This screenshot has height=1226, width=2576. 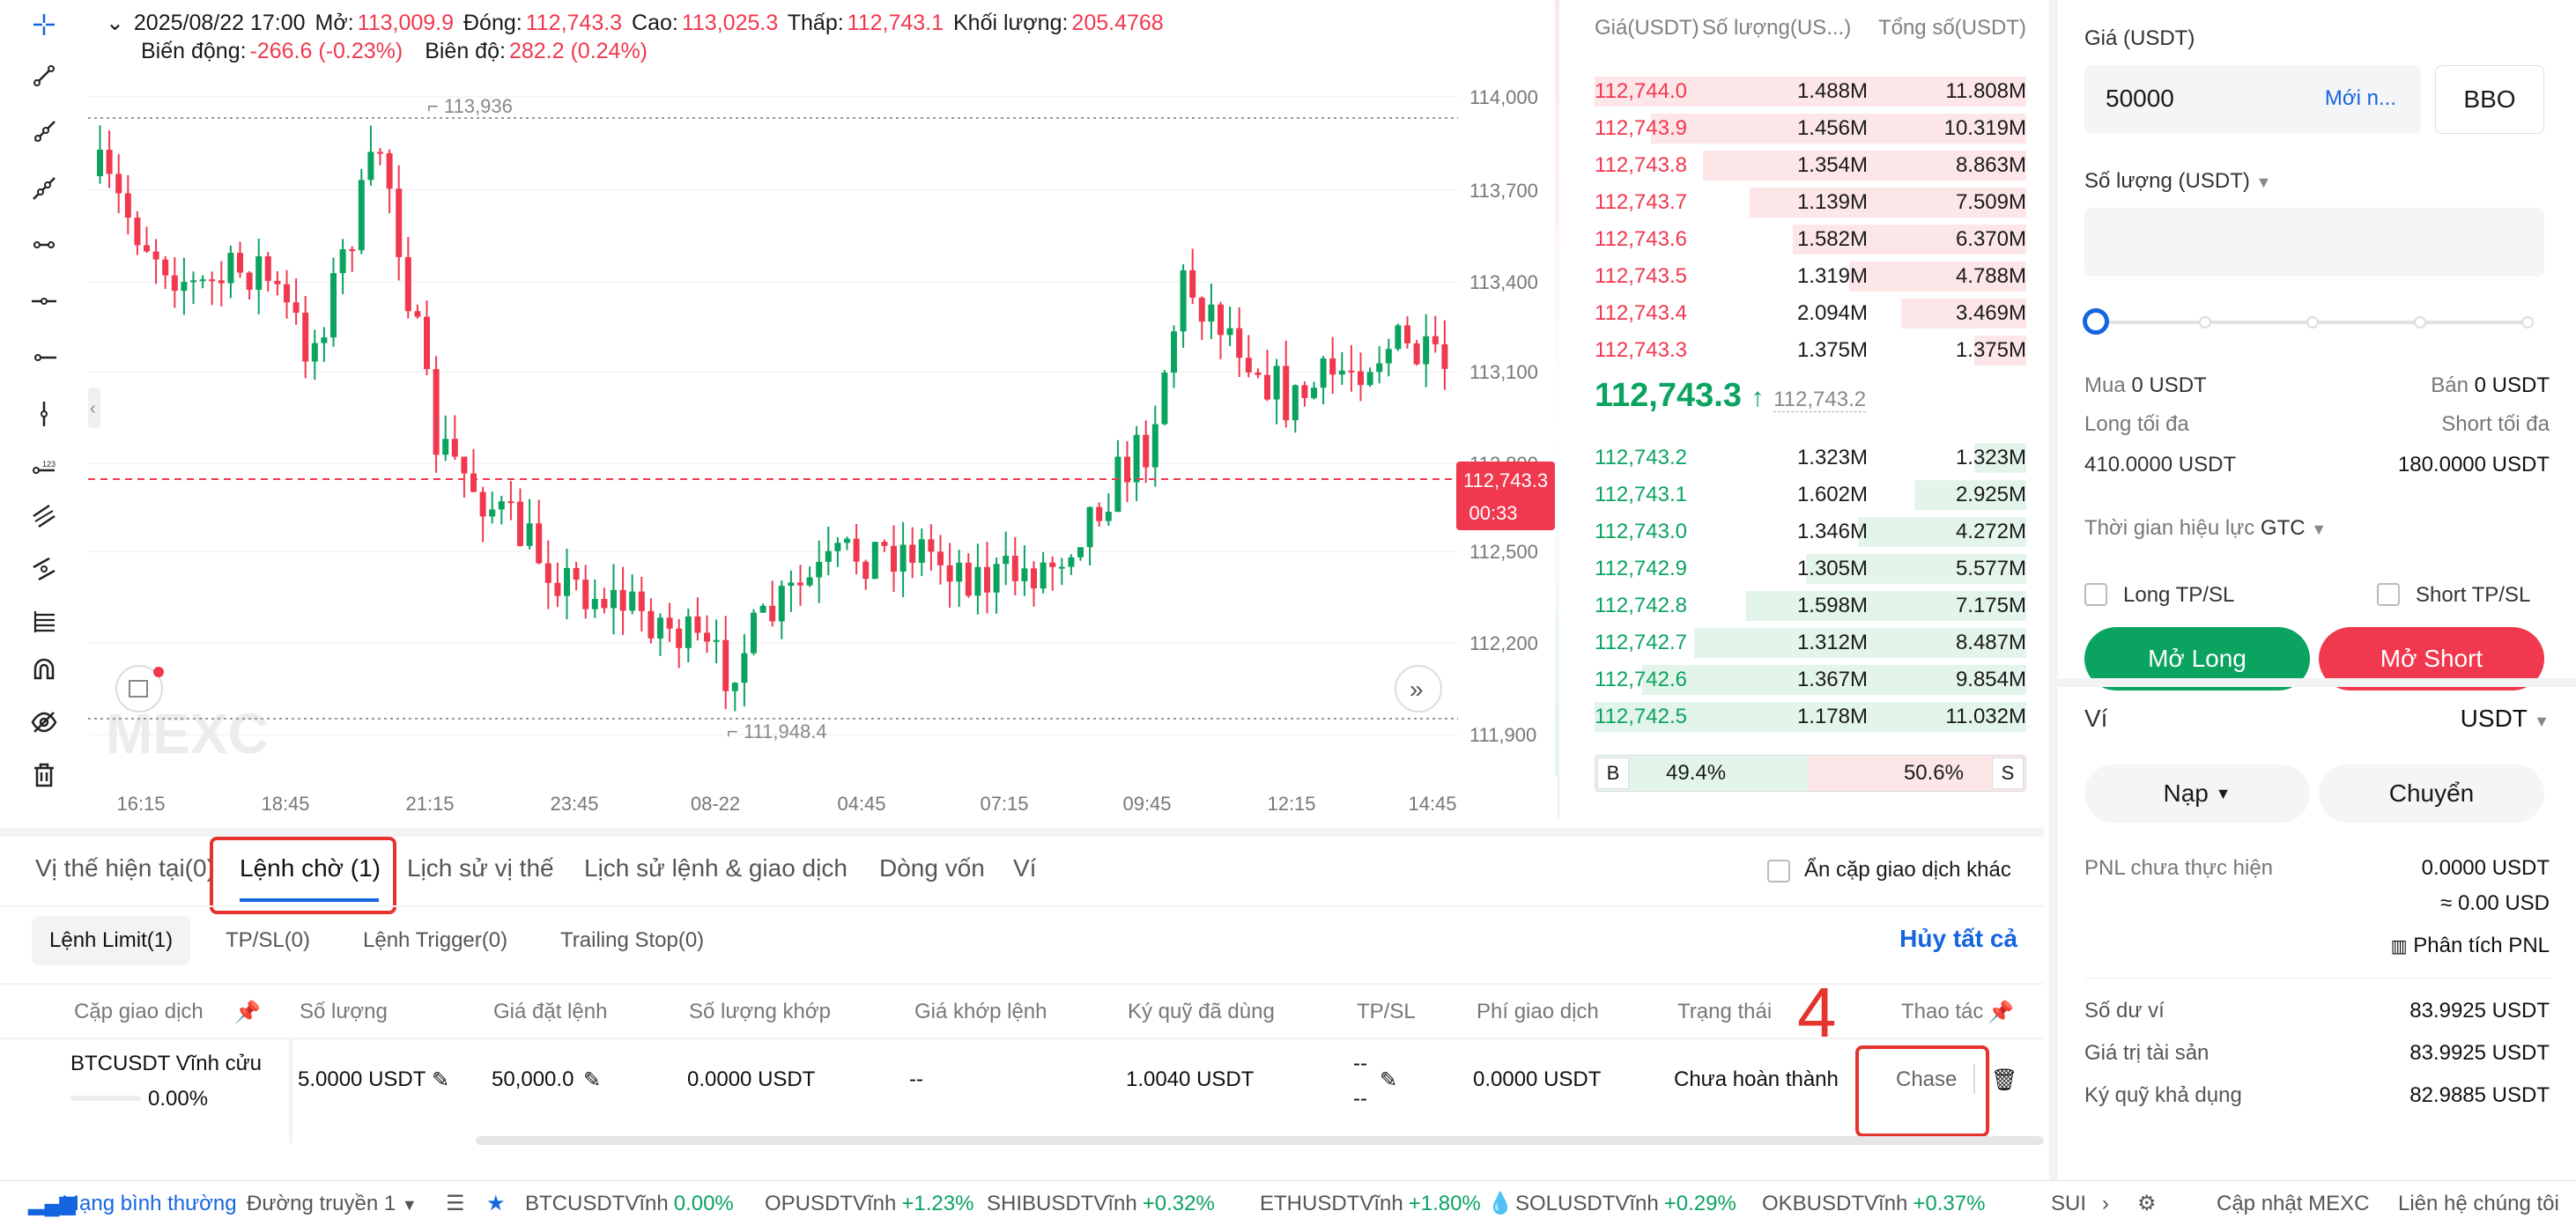 I want to click on qty-slider-handle, so click(x=2096, y=322).